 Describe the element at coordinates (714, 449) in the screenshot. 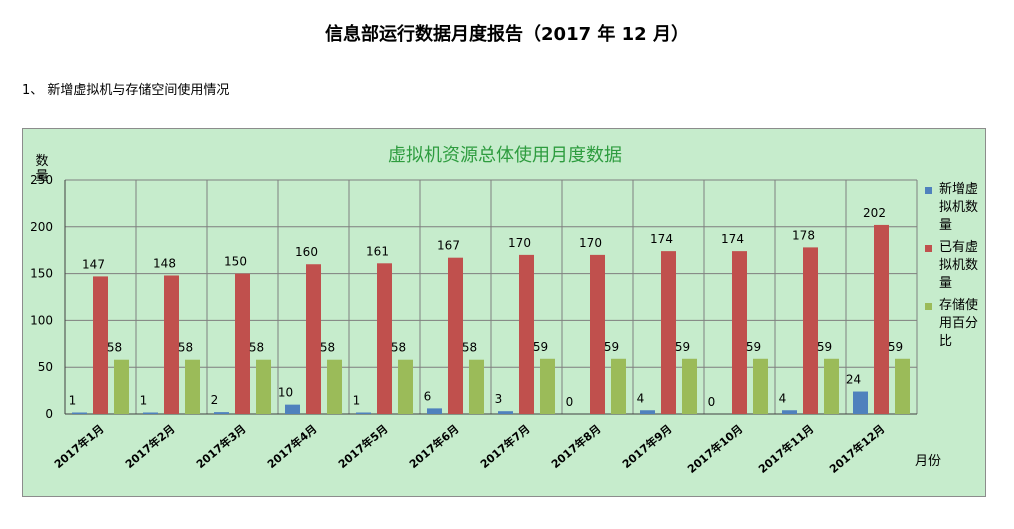

I see `x-tick-label: 2017年10月` at that location.